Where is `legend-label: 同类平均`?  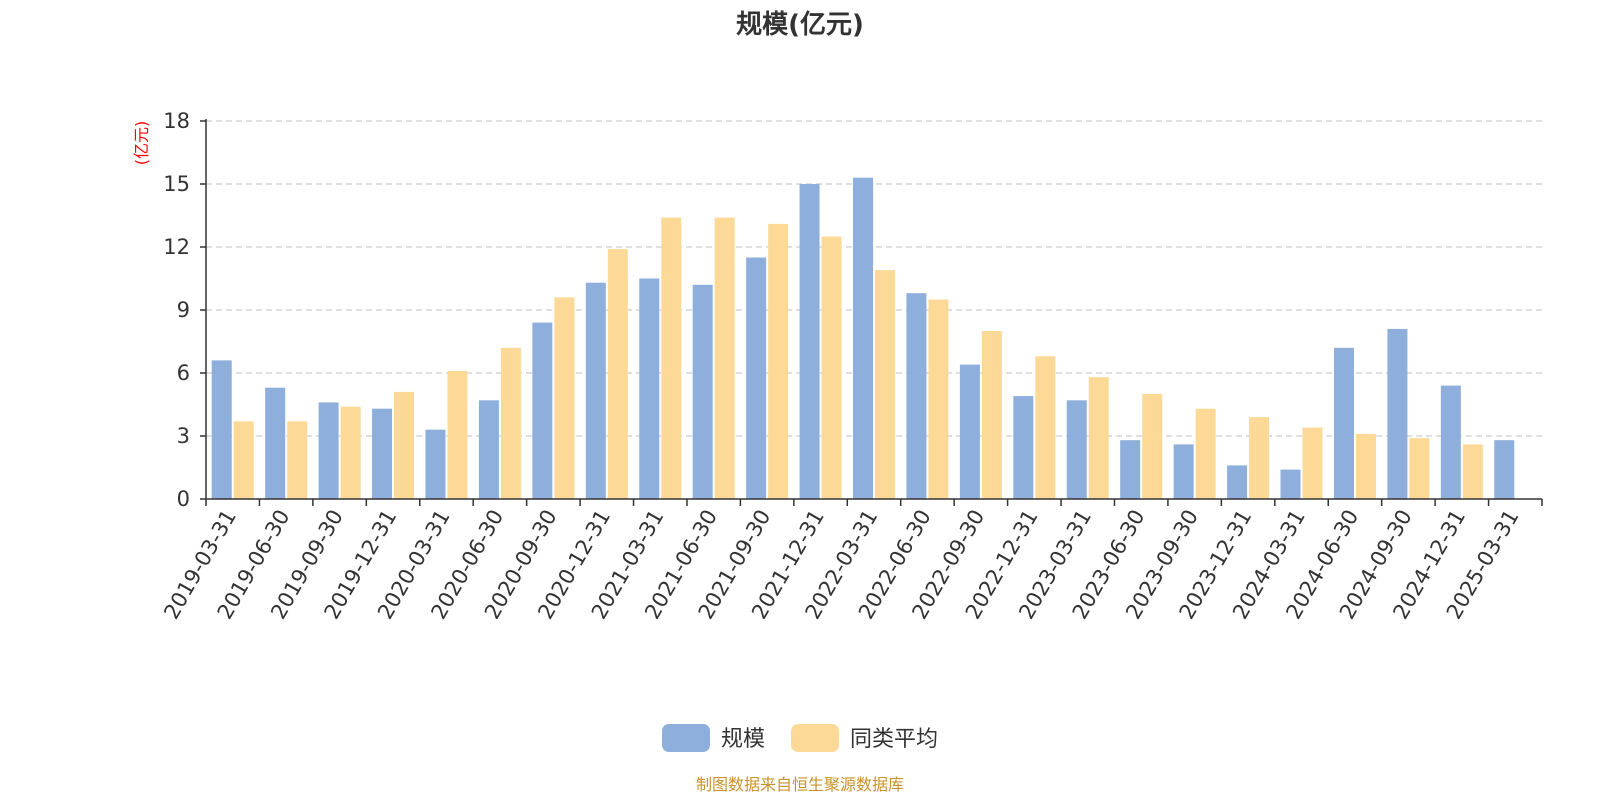
legend-label: 同类平均 is located at coordinates (894, 739).